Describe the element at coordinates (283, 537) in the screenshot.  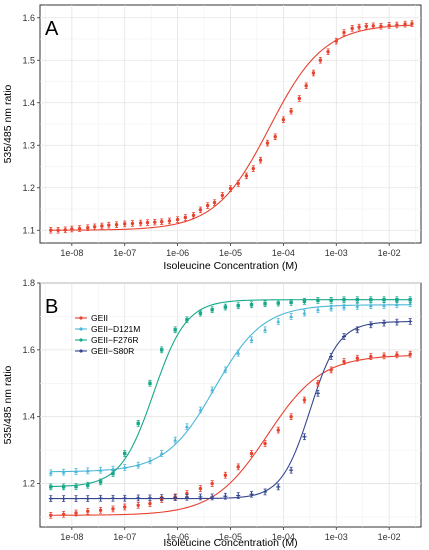
I see `x-tick-label: 1e-04` at that location.